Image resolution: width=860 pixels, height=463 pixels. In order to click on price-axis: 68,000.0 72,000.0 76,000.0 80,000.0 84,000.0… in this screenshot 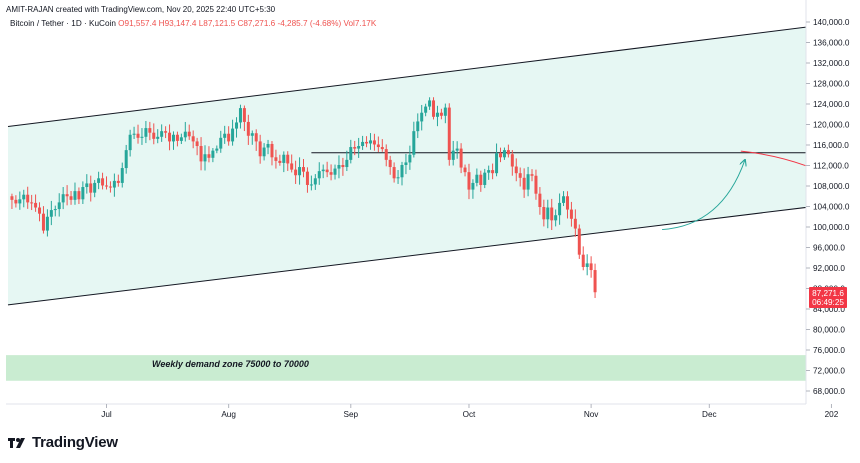, I will do `click(828, 207)`.